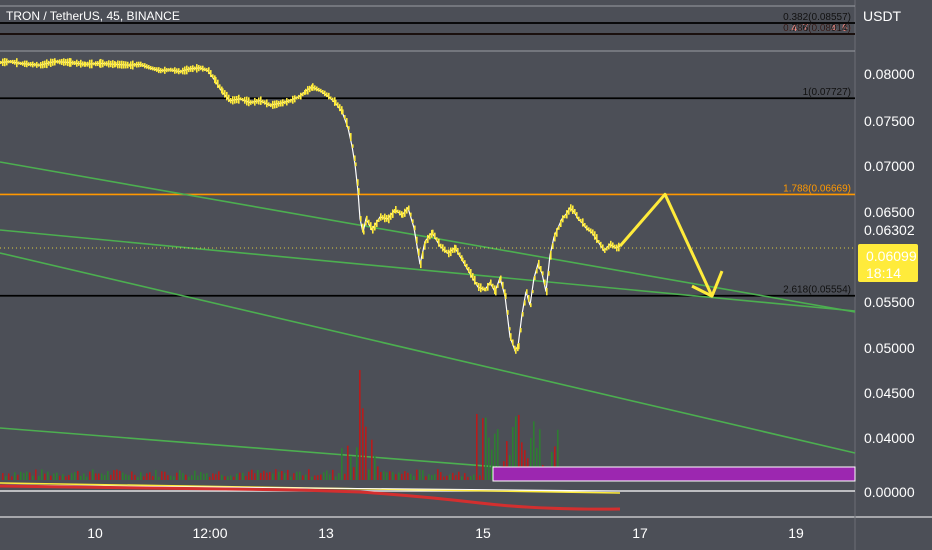 This screenshot has width=932, height=550. I want to click on projection-arrow, so click(666, 244).